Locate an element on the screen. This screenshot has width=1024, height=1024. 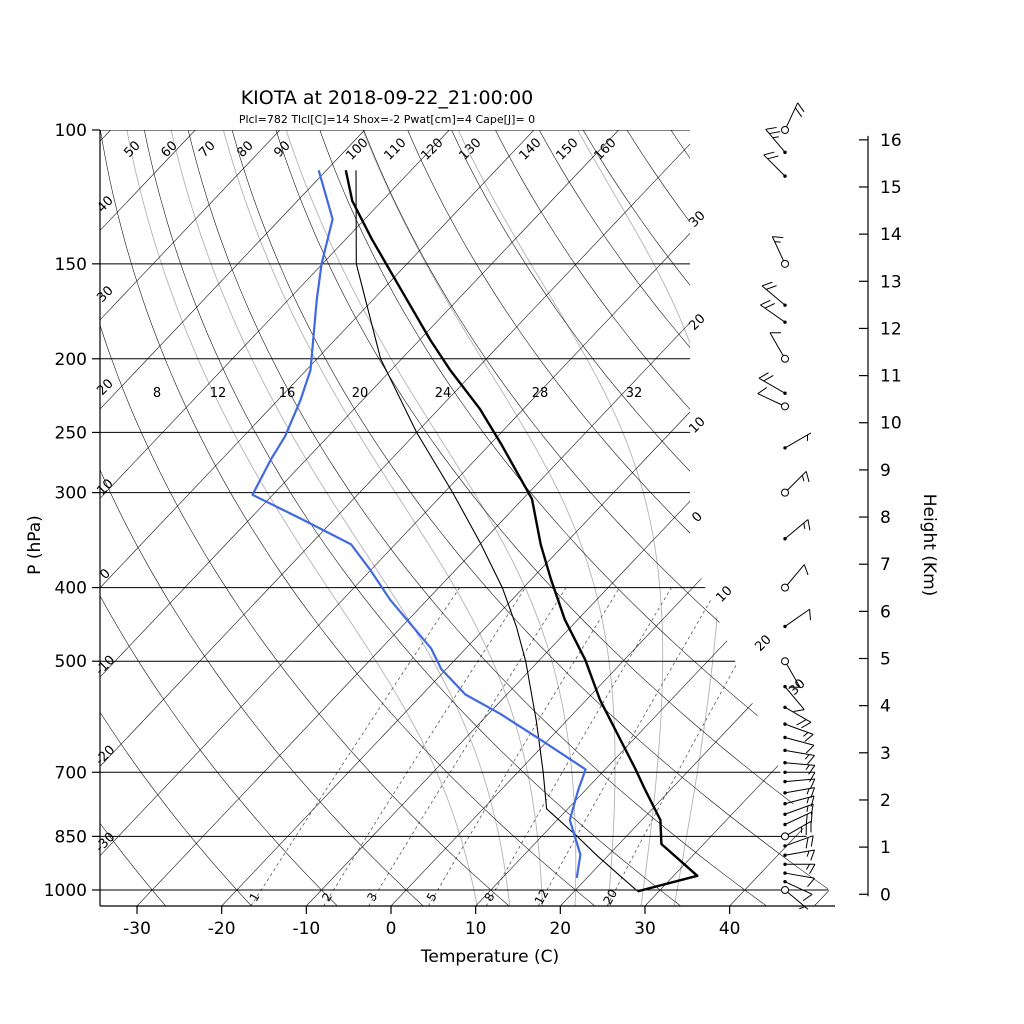
height-axis-label: Height (Km) is located at coordinates (929, 545).